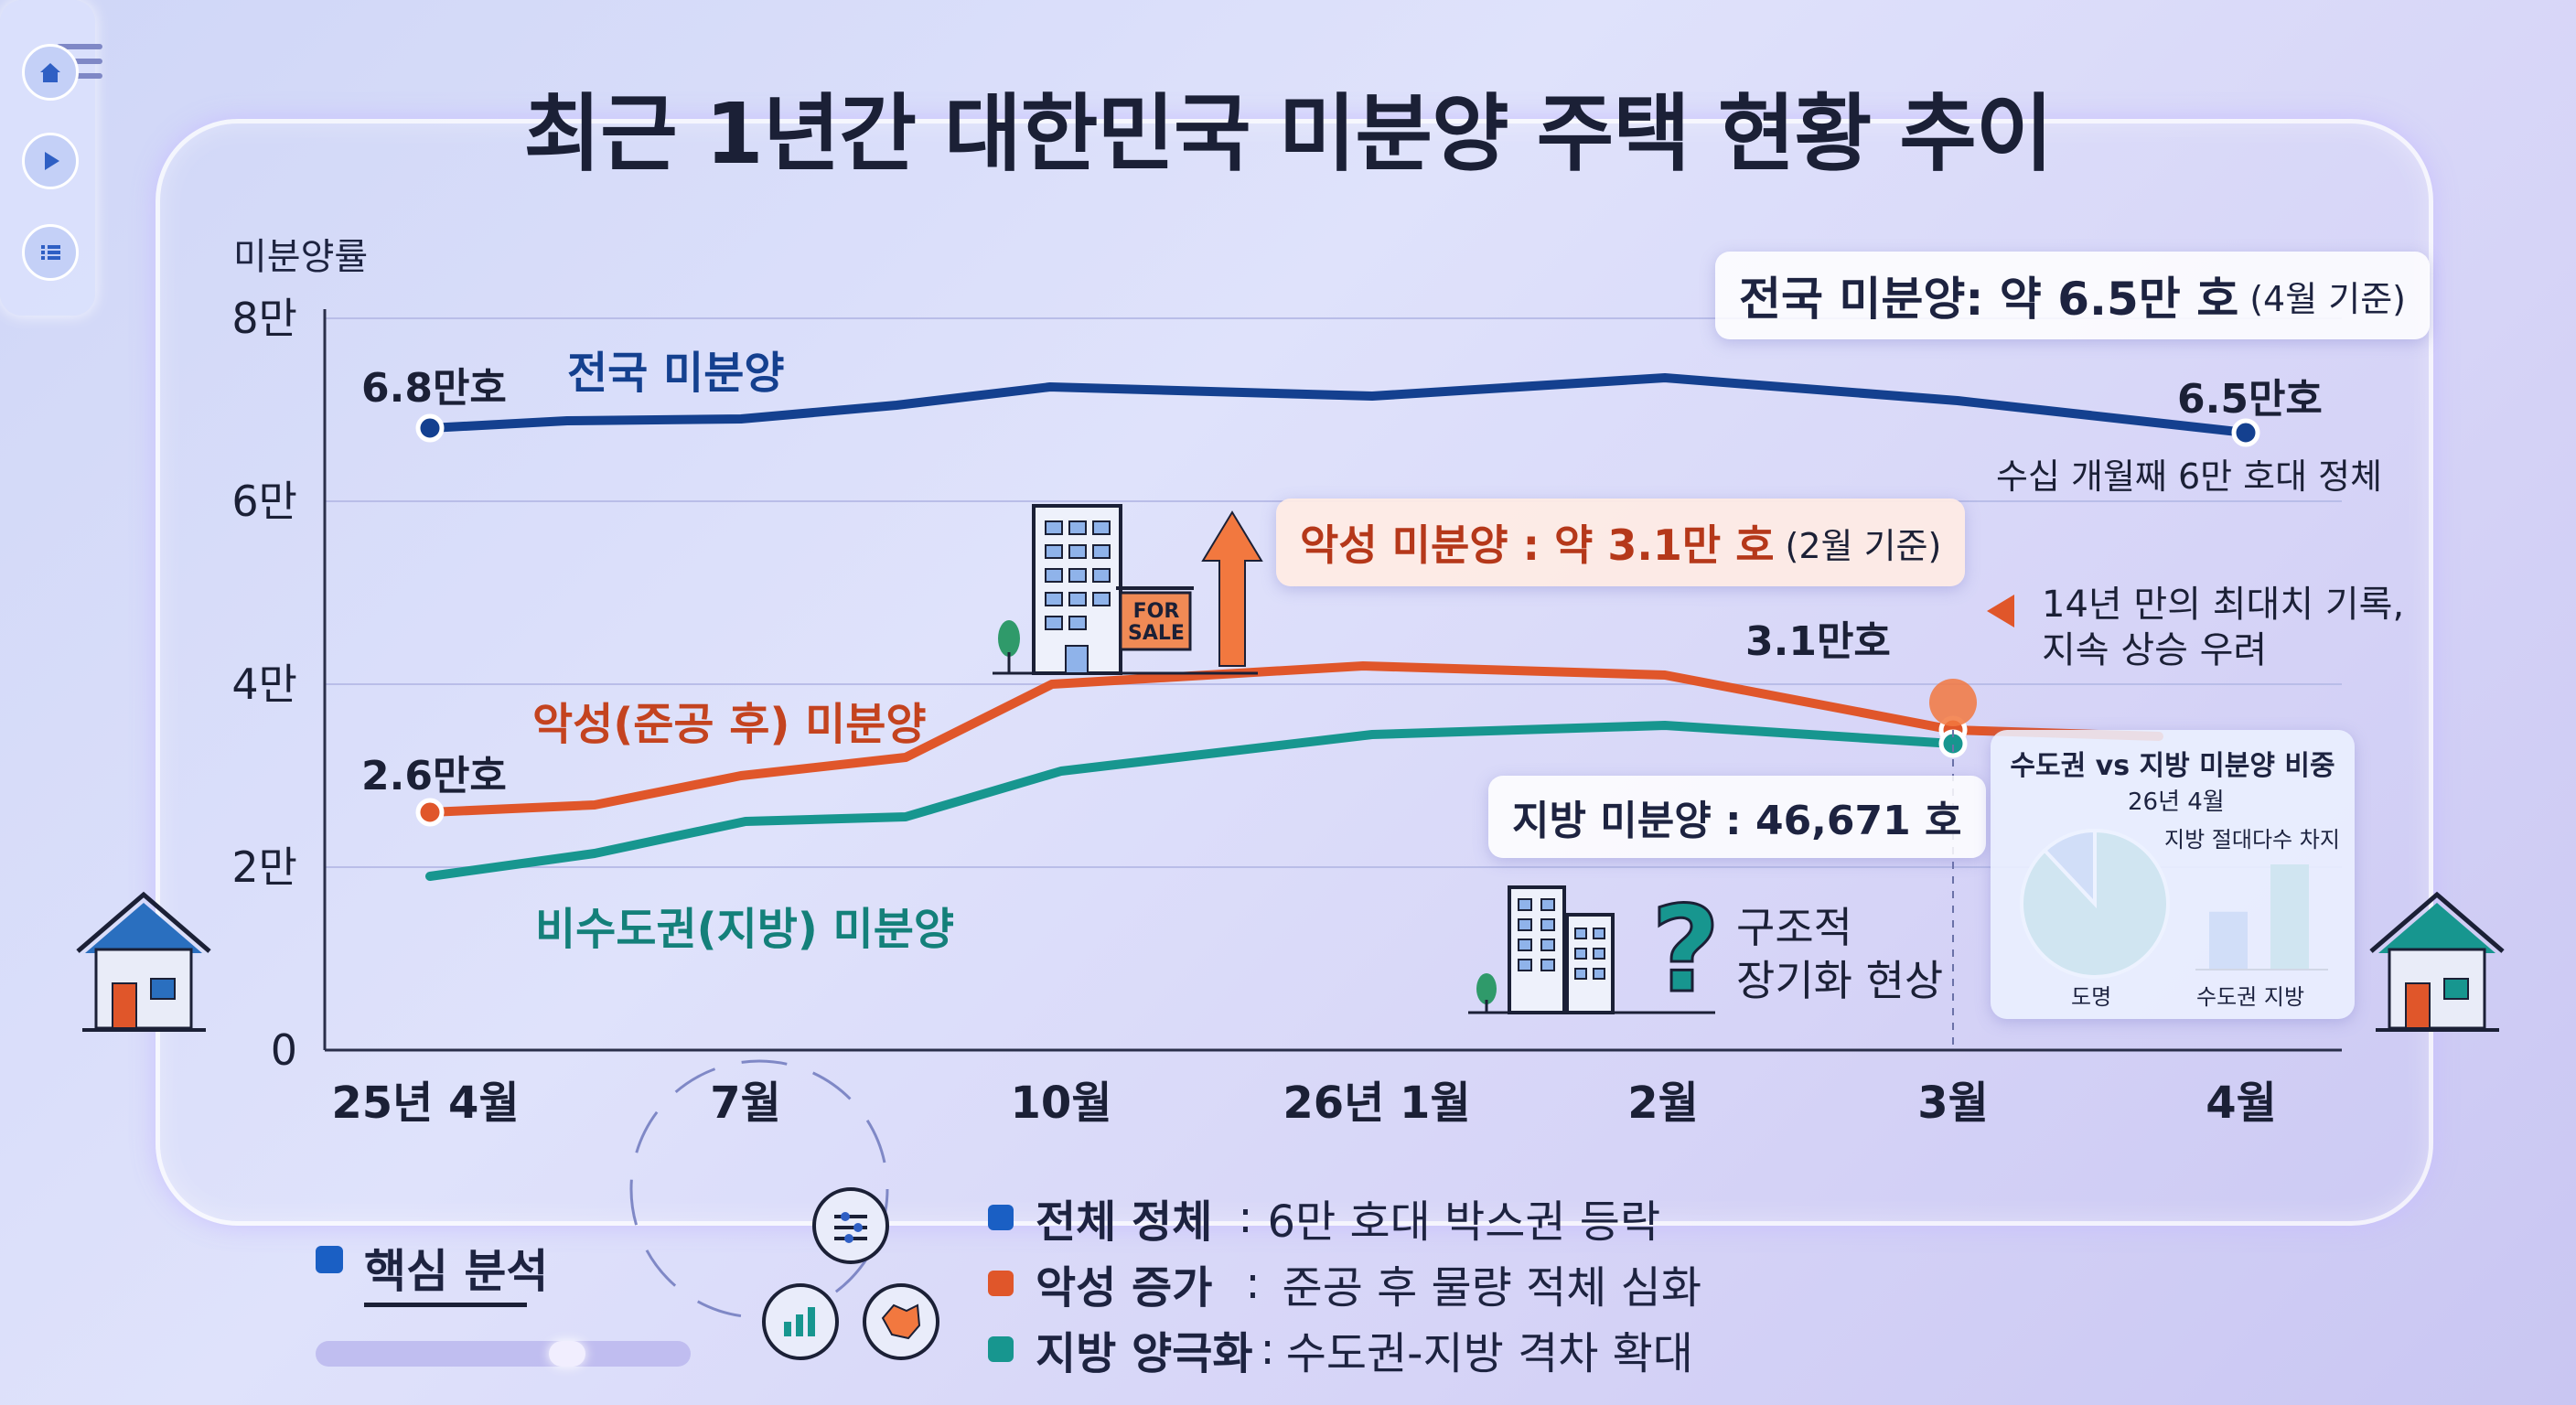 The width and height of the screenshot is (2576, 1405). Describe the element at coordinates (2172, 766) in the screenshot. I see `share-panel-title: 수도권 vs 지방 미분양 비중` at that location.